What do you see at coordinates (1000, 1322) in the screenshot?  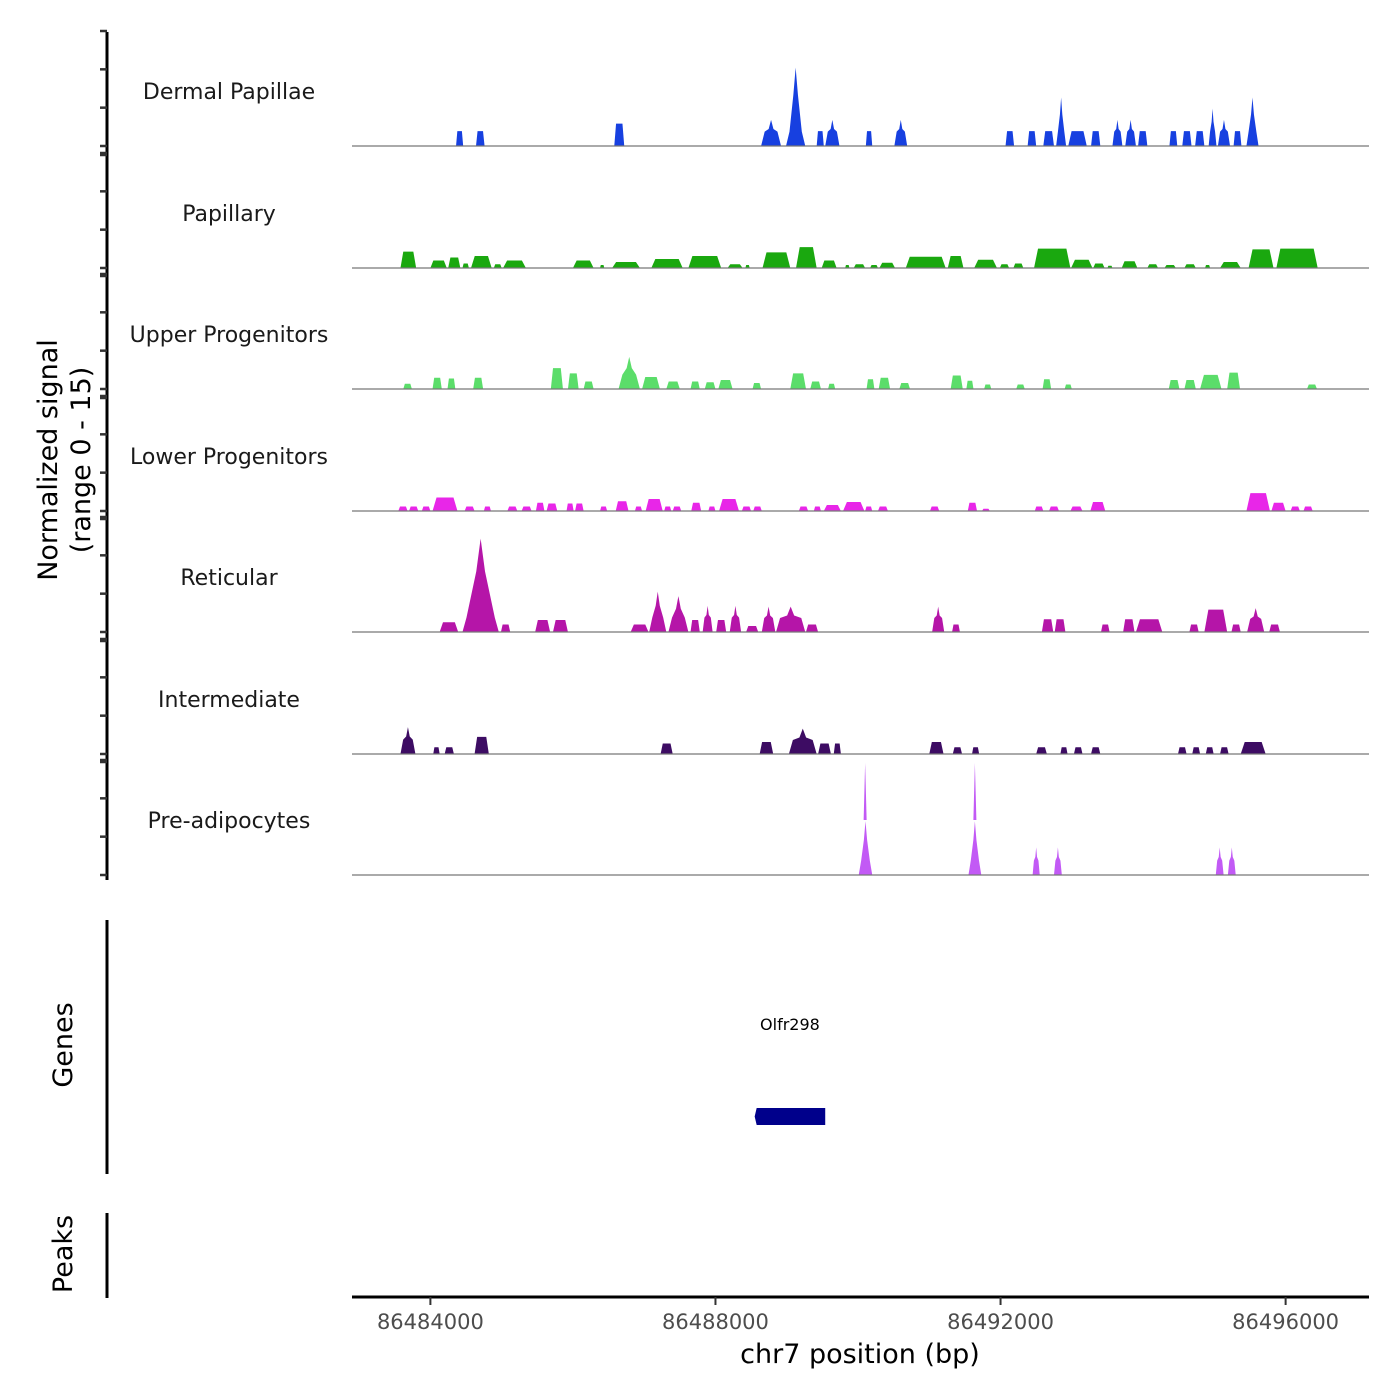 I see `x-tick-label: 86492000` at bounding box center [1000, 1322].